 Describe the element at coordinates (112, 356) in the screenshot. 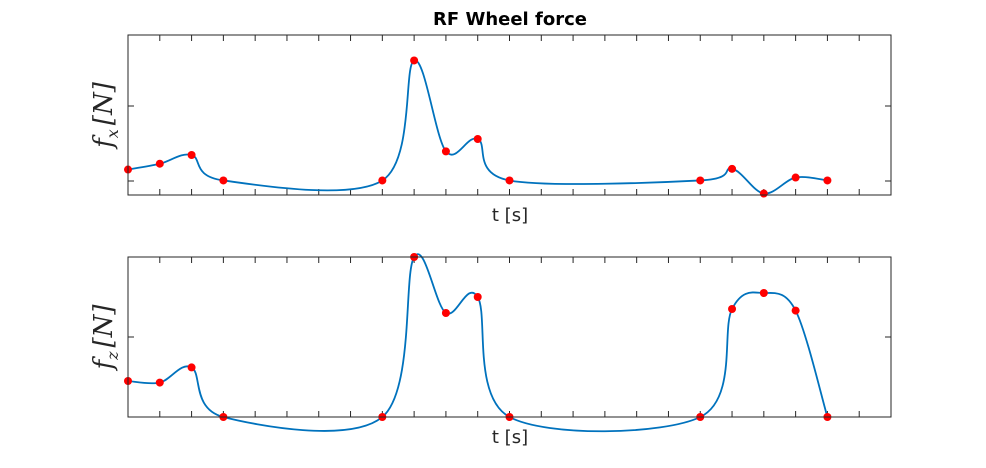

I see `axes-fz-ylabel-sub: z` at that location.